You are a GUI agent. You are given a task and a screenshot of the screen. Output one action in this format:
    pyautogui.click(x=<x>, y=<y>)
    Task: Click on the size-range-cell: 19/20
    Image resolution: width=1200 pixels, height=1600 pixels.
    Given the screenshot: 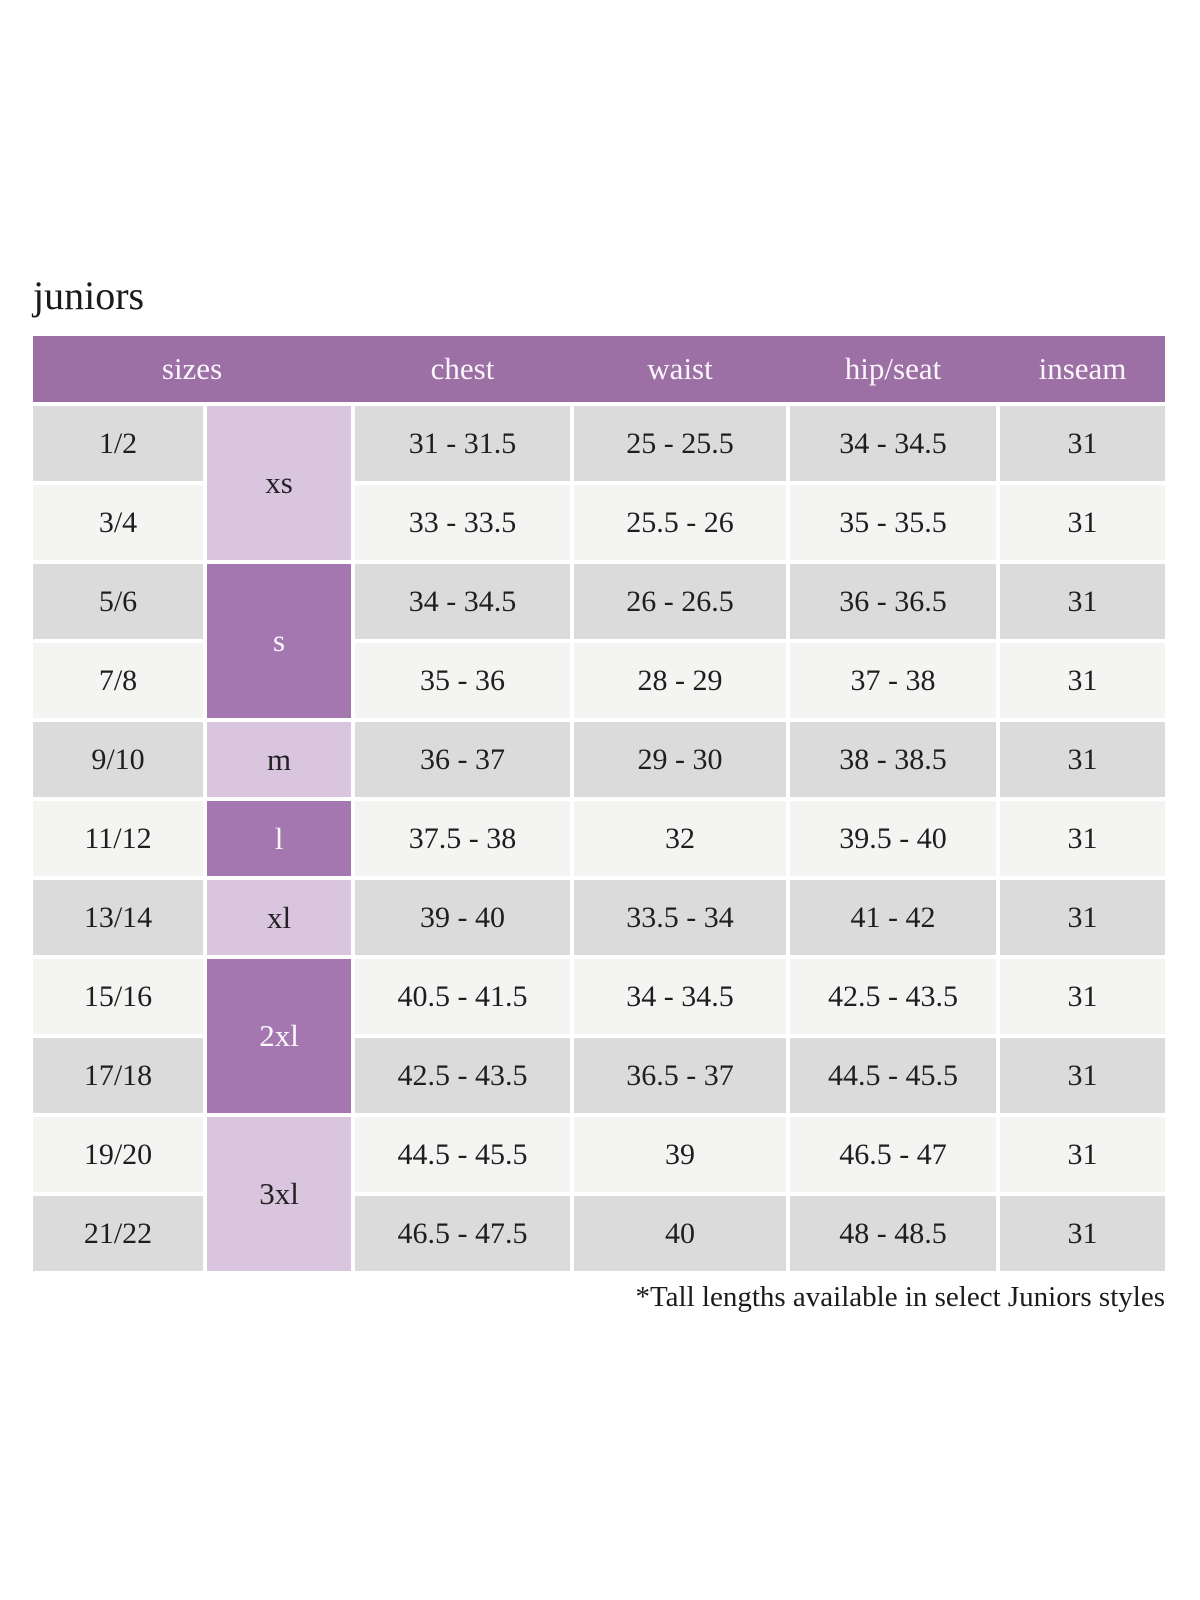 What is the action you would take?
    pyautogui.click(x=118, y=1154)
    